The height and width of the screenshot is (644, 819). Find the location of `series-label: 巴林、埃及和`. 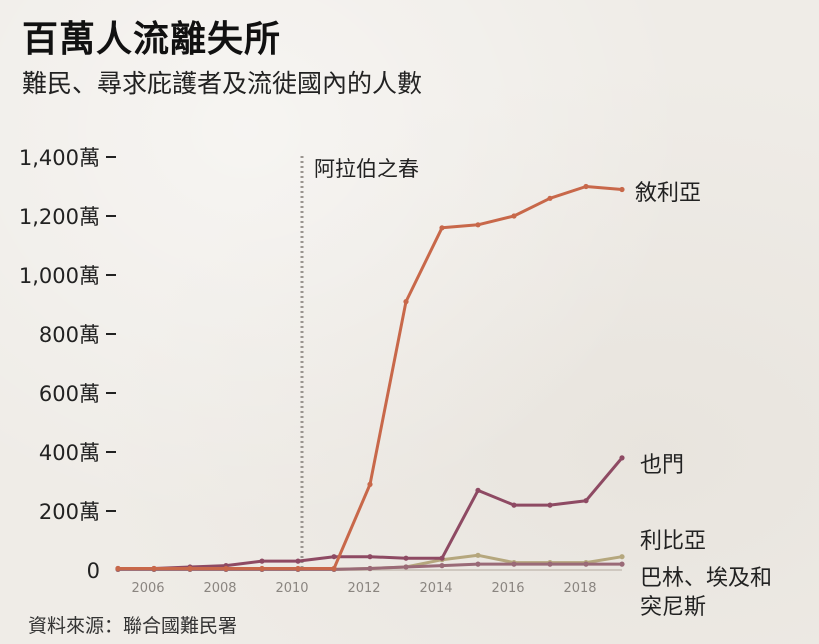

series-label: 巴林、埃及和 is located at coordinates (706, 578).